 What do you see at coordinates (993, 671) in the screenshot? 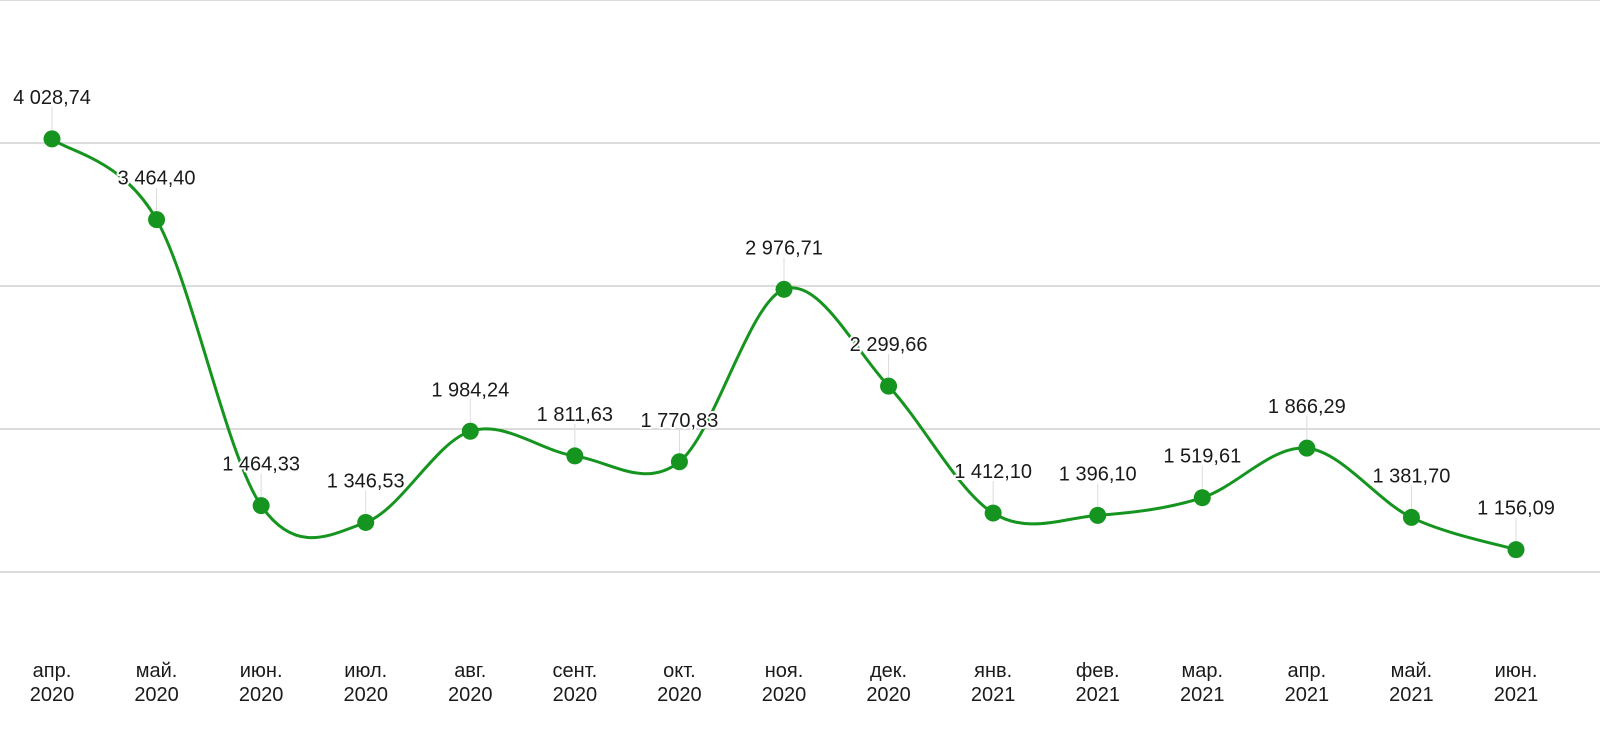
I see `x-tick-label-month: янв.` at bounding box center [993, 671].